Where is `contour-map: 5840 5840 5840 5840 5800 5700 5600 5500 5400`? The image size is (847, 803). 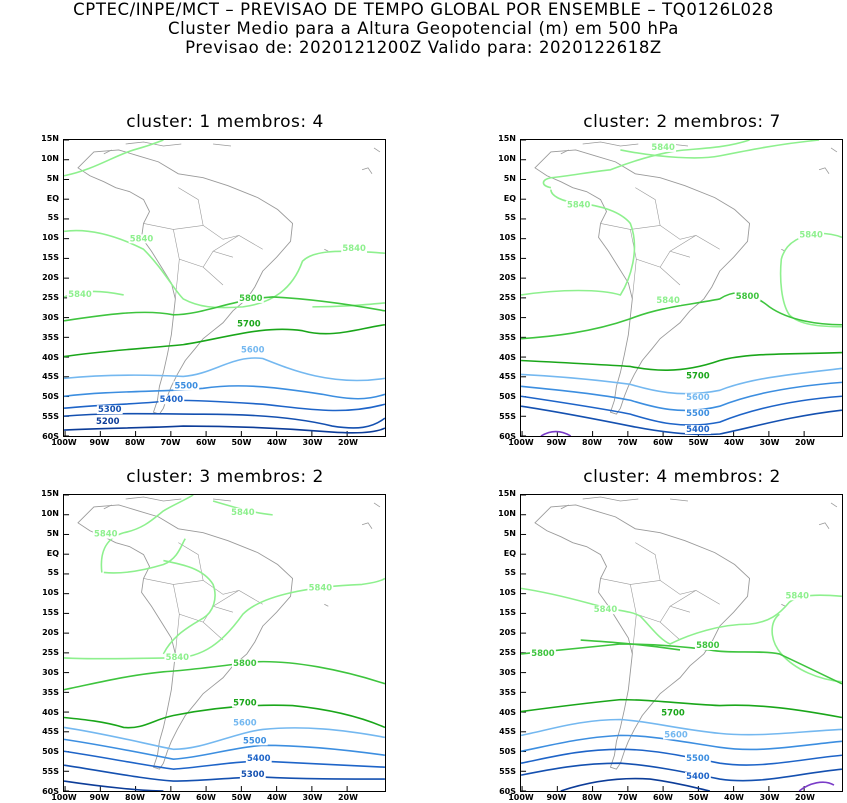 contour-map: 5840 5840 5840 5840 5800 5700 5600 5500 5400 is located at coordinates (681, 288).